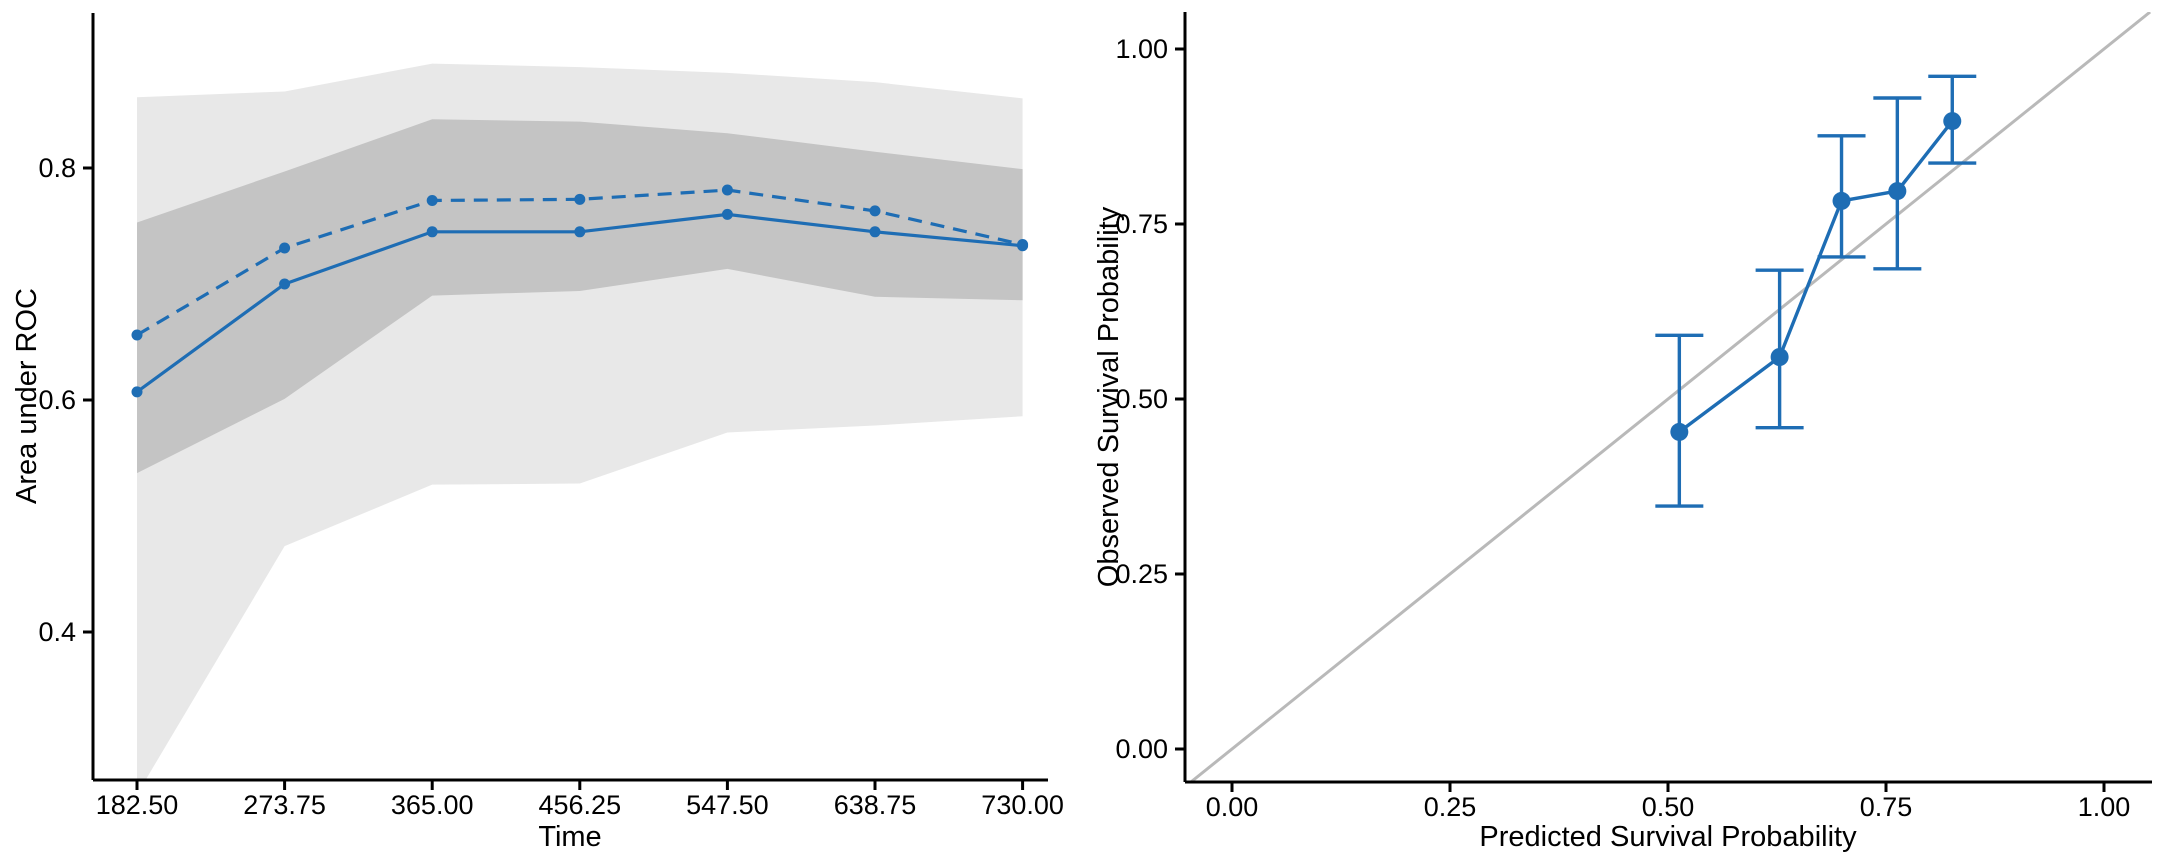 The width and height of the screenshot is (2160, 864). What do you see at coordinates (1141, 749) in the screenshot?
I see `y-tick-label: 0.00` at bounding box center [1141, 749].